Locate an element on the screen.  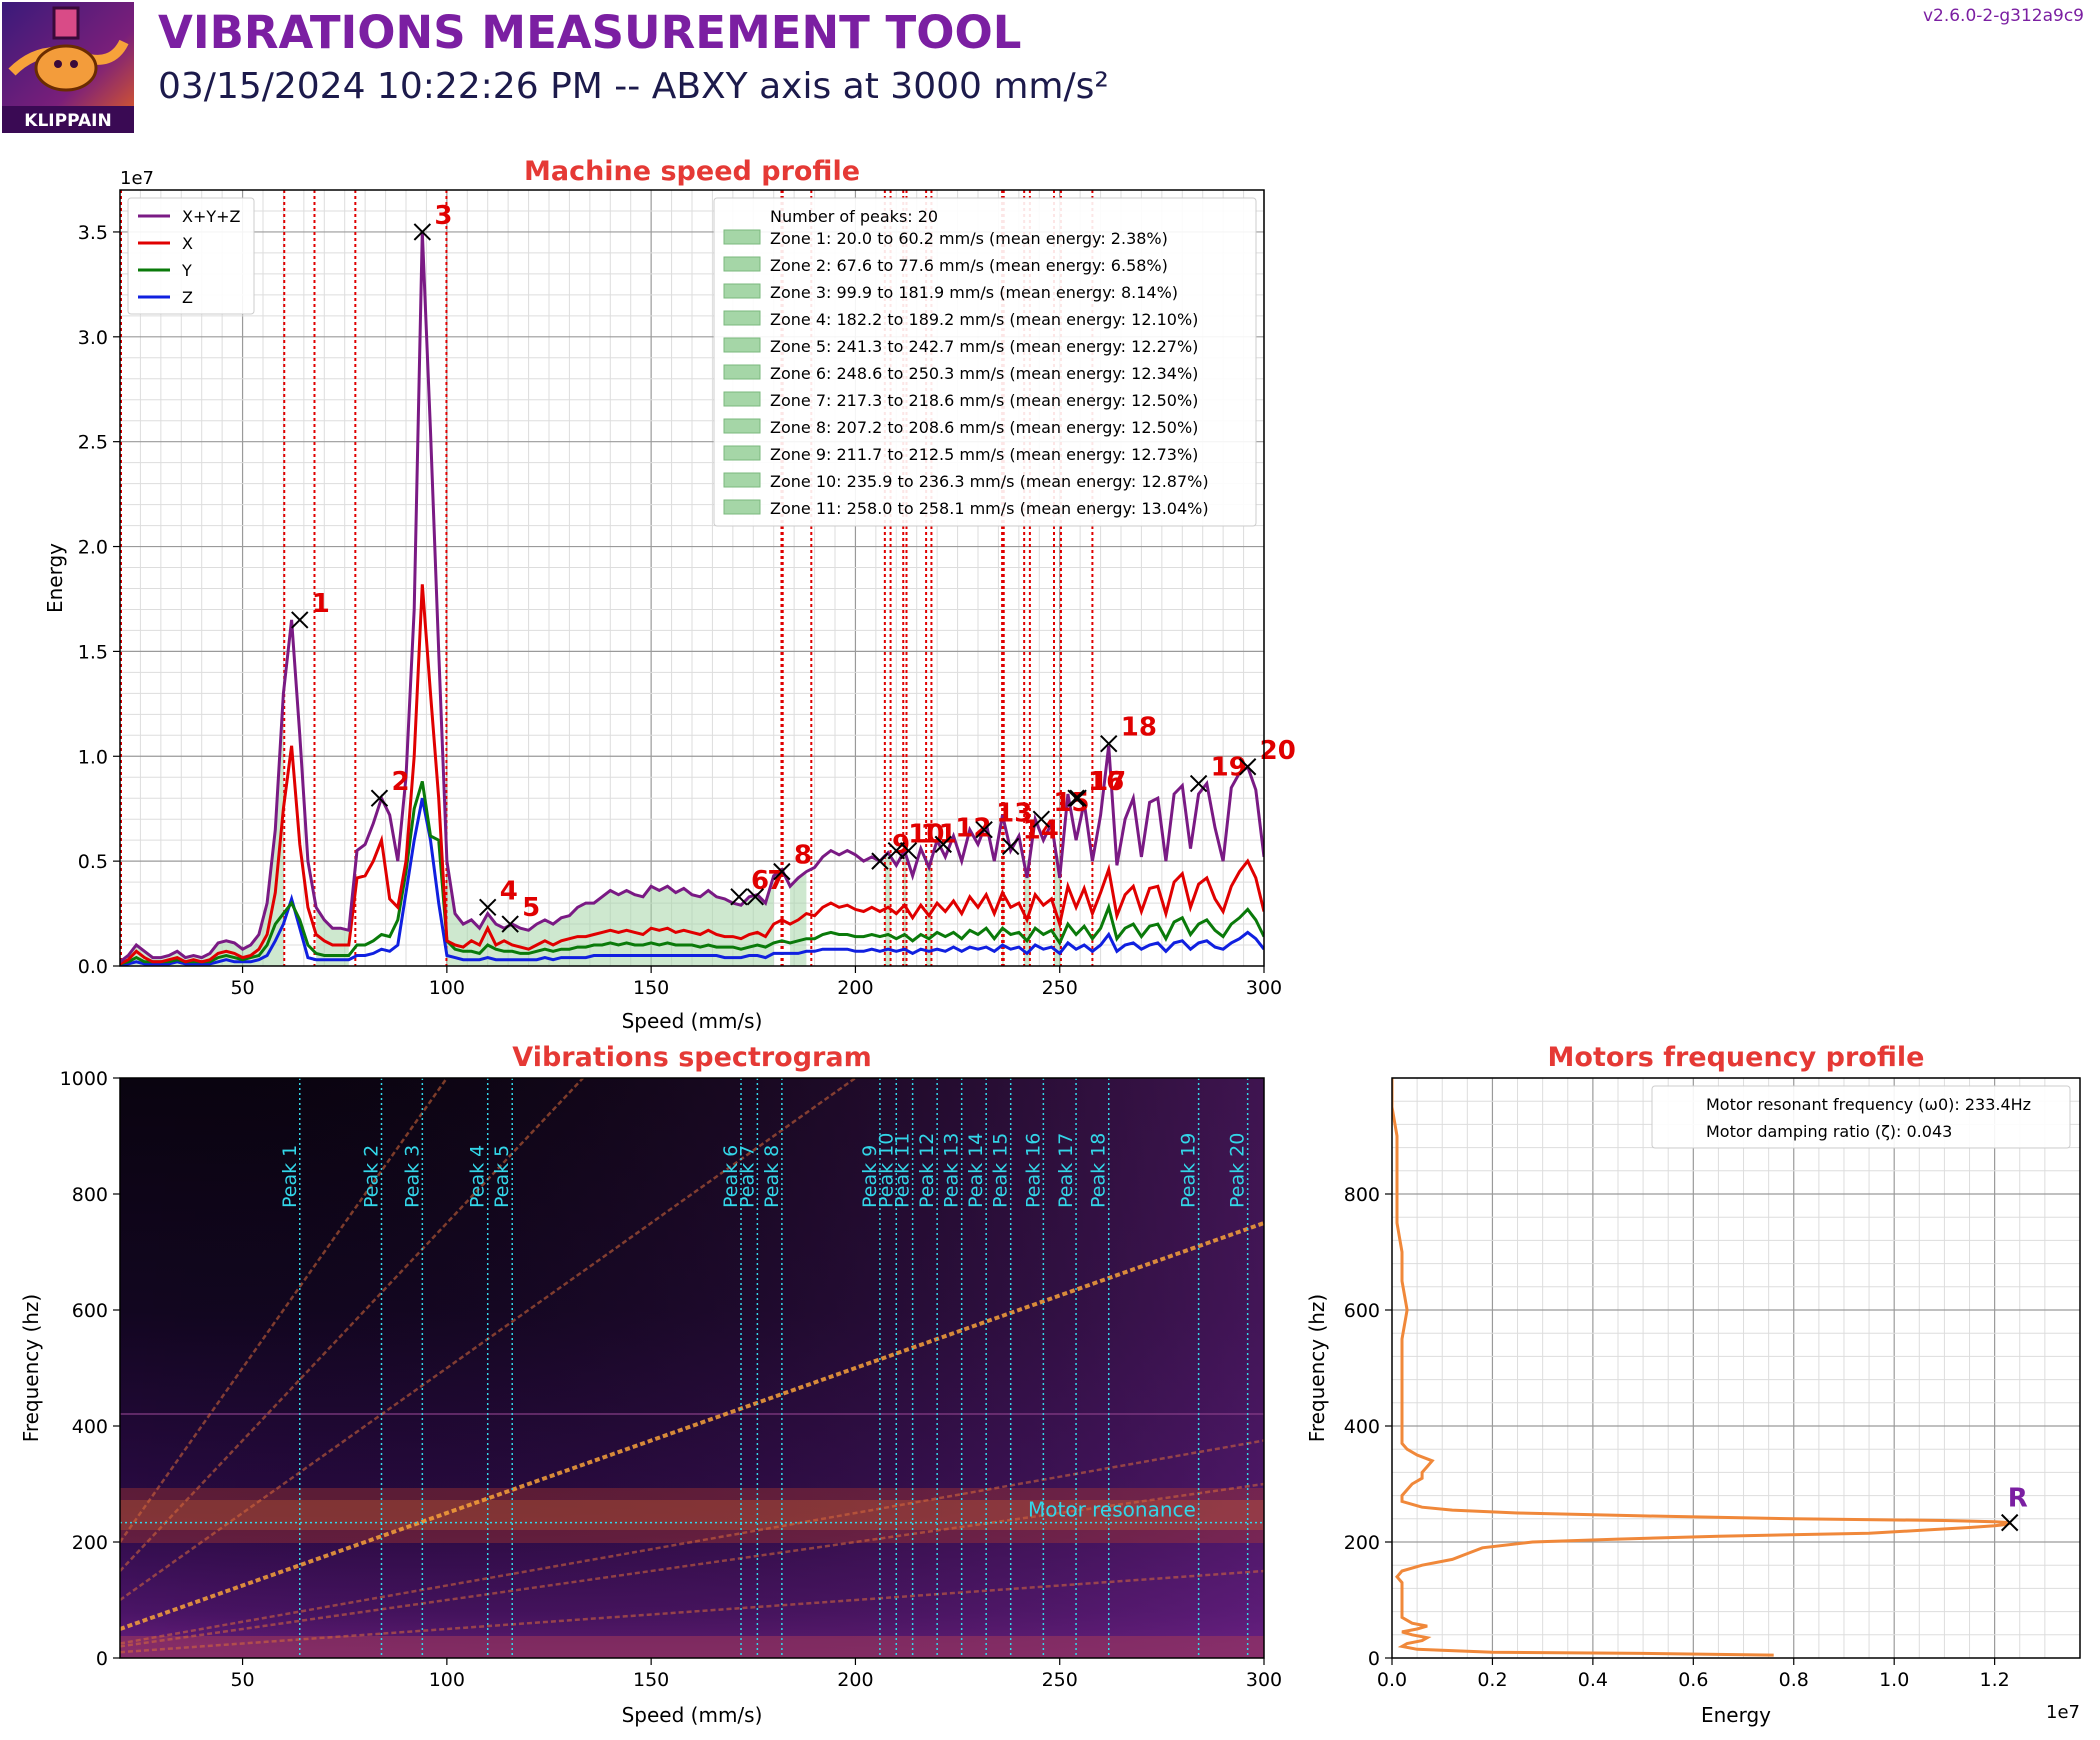
motor-resonance-label: Motor resonance is located at coordinates (1112, 1510).